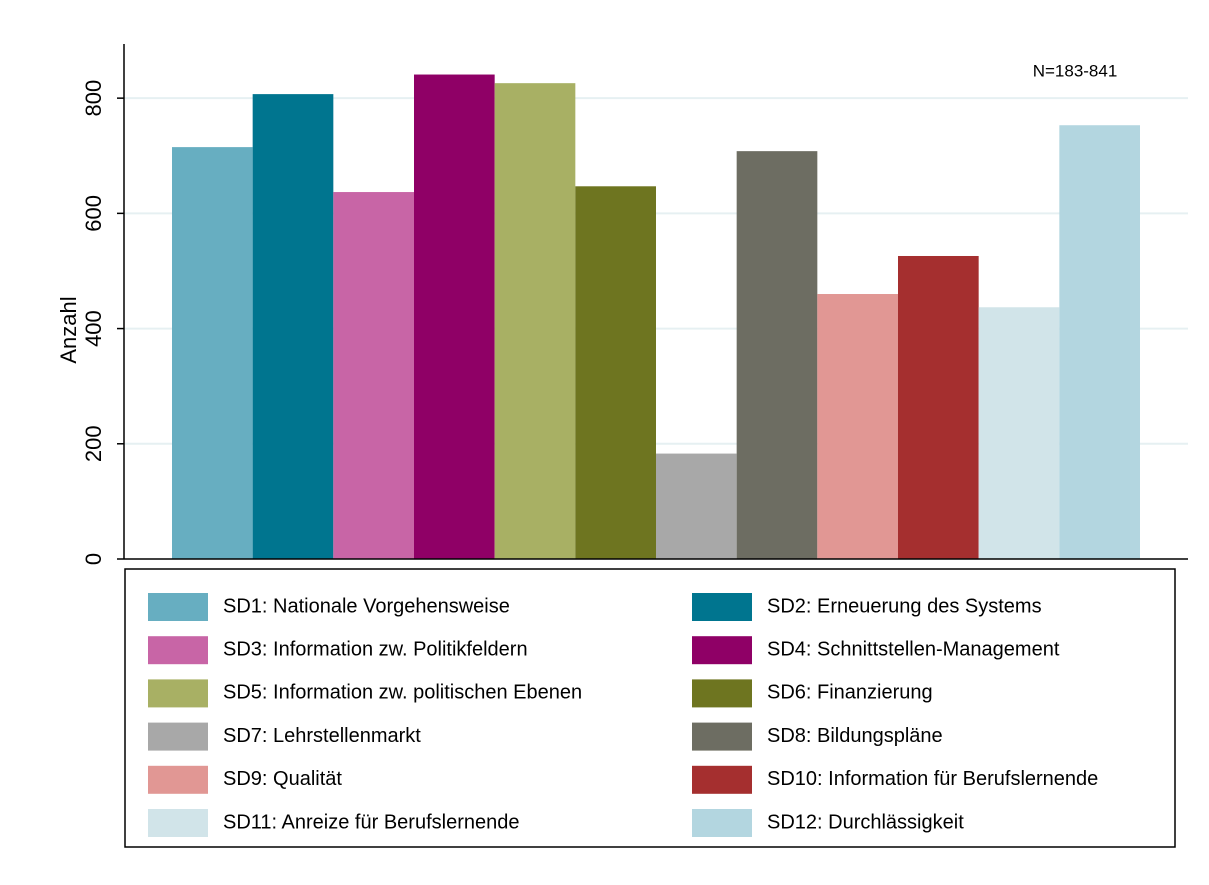 Image resolution: width=1209 pixels, height=885 pixels. Describe the element at coordinates (322, 736) in the screenshot. I see `legend-label: SD7: Lehrstellenmarkt` at that location.